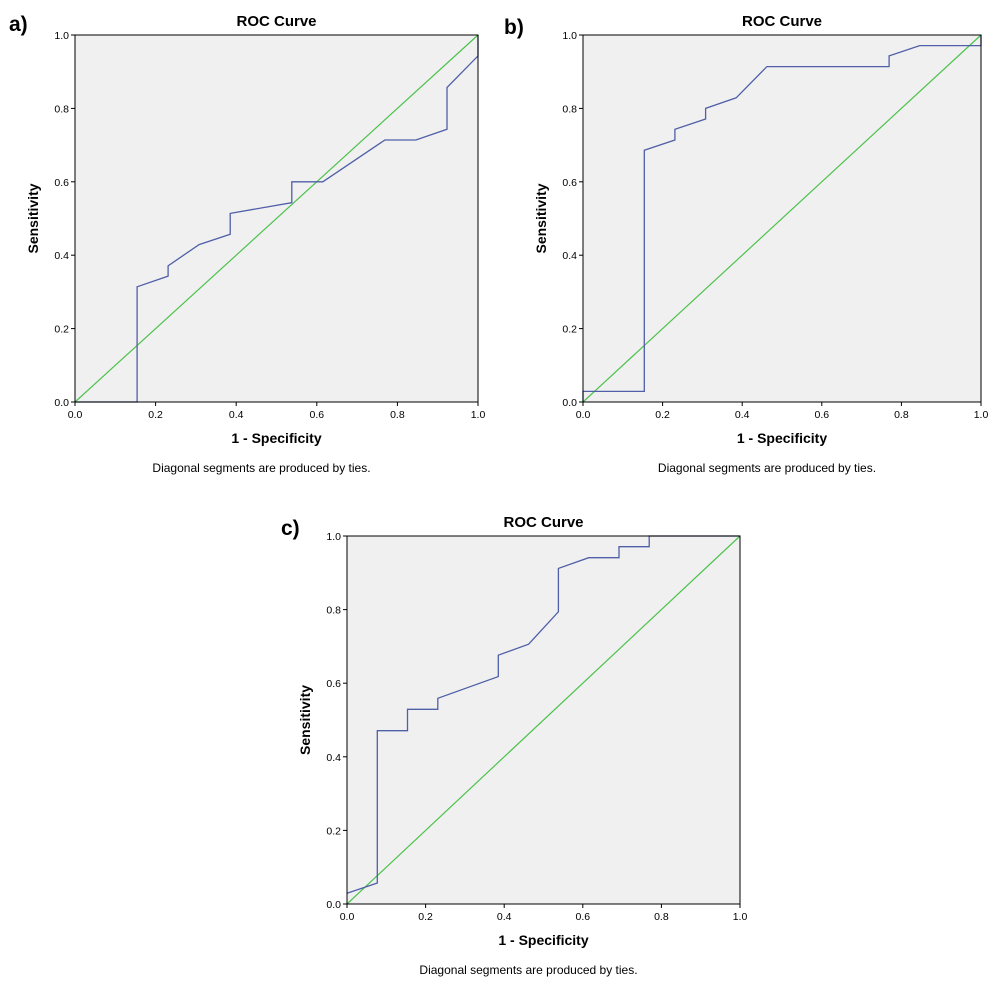 The width and height of the screenshot is (1000, 992). What do you see at coordinates (290, 528) in the screenshot?
I see `panel-label-c: c)` at bounding box center [290, 528].